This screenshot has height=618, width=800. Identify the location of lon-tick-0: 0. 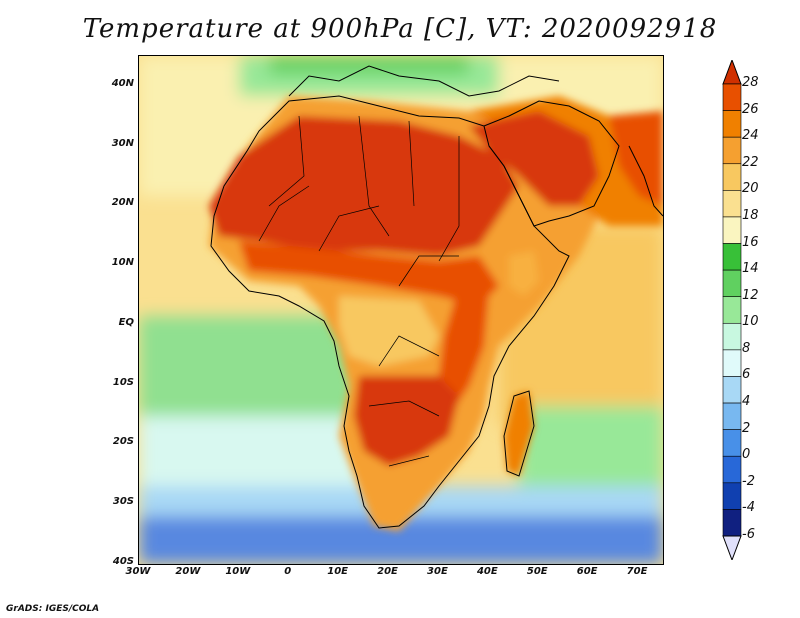
(288, 571).